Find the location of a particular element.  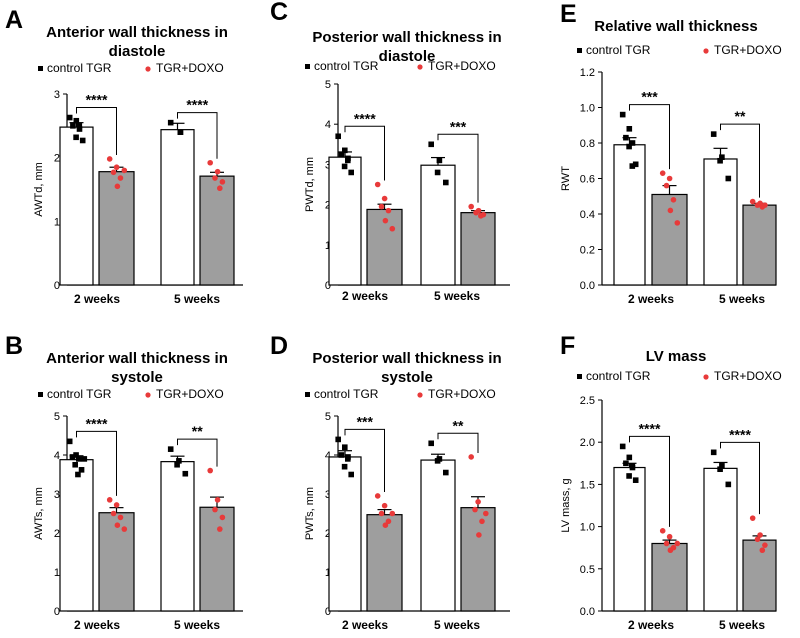

y-axis-label: AWTd, mm is located at coordinates (39, 189).